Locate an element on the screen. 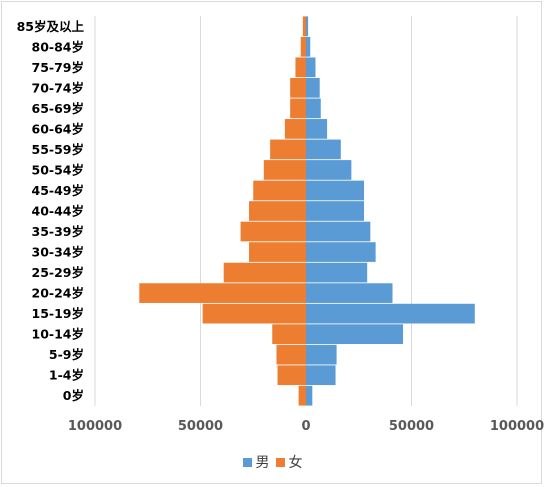 This screenshot has width=545, height=487. category-label: 85岁及以上 is located at coordinates (51, 26).